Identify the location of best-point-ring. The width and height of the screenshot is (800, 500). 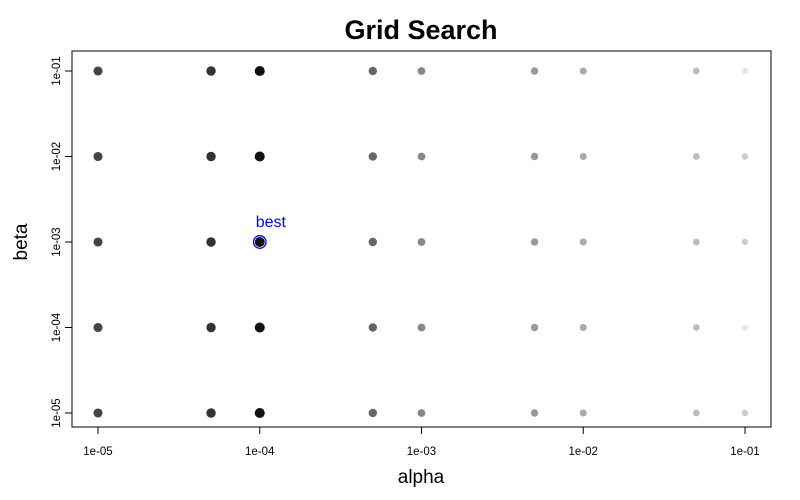
(259, 242).